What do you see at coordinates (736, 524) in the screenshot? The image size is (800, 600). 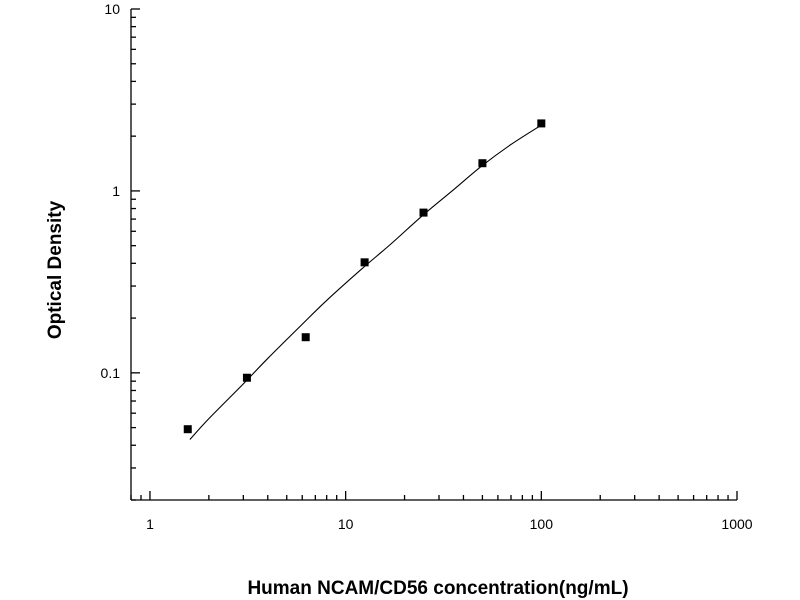 I see `x-tick-label: 1000` at bounding box center [736, 524].